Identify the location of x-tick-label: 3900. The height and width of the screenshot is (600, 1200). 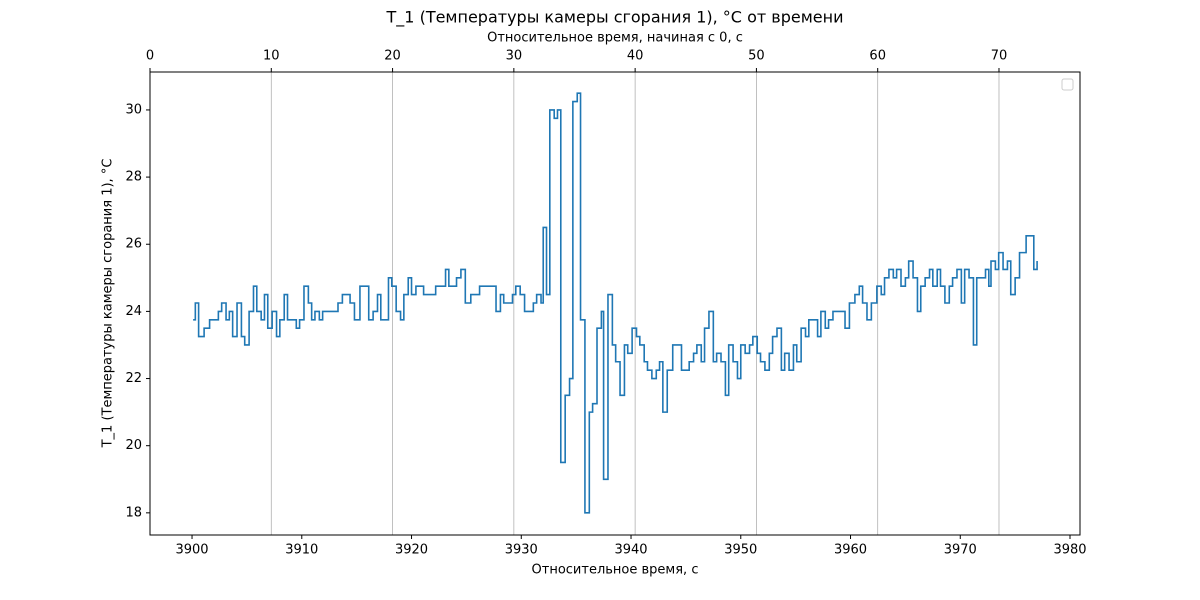
(191, 550).